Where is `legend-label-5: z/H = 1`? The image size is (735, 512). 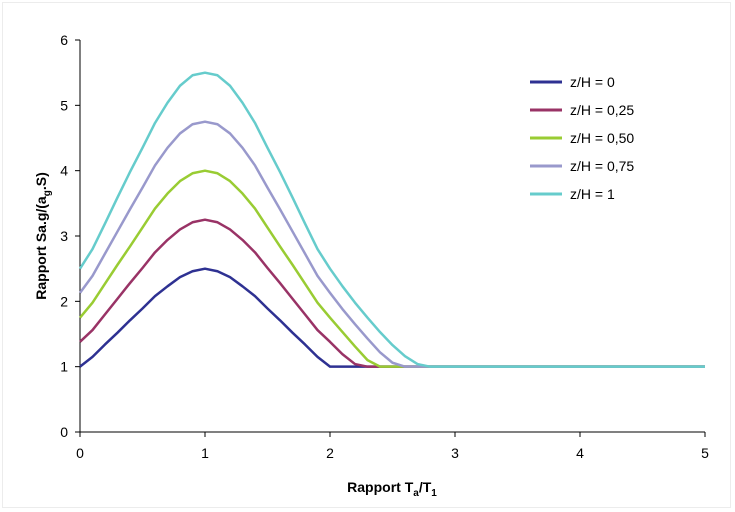 legend-label-5: z/H = 1 is located at coordinates (592, 194).